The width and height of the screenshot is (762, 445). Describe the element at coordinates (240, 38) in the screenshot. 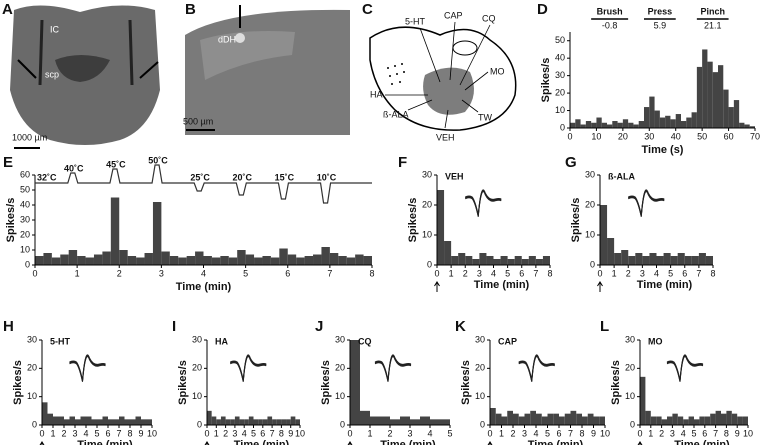

I see `lesion` at that location.